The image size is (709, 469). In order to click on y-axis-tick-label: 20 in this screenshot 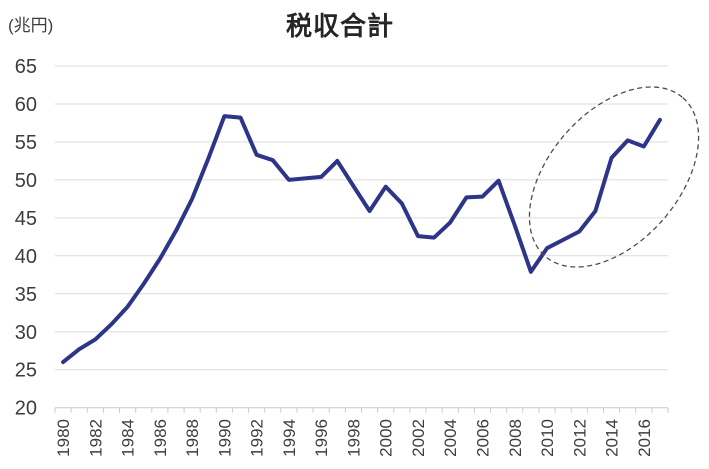, I will do `click(26, 409)`.